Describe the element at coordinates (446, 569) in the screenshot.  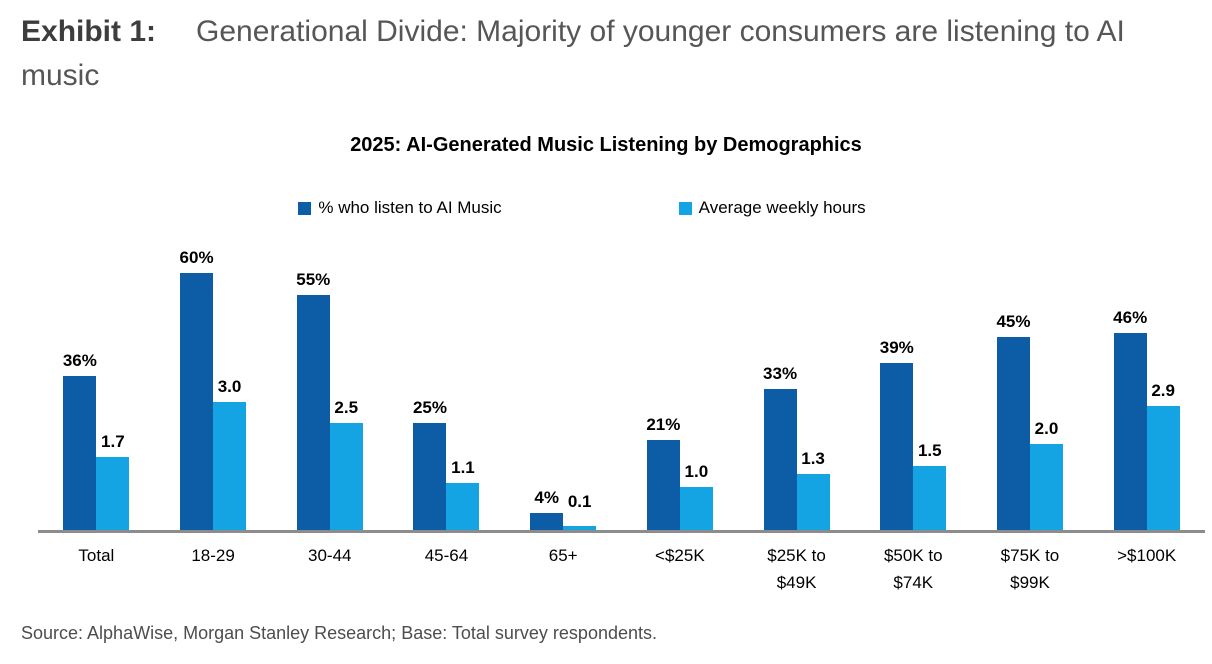
I see `x-axis-label-45-64: 45-64` at that location.